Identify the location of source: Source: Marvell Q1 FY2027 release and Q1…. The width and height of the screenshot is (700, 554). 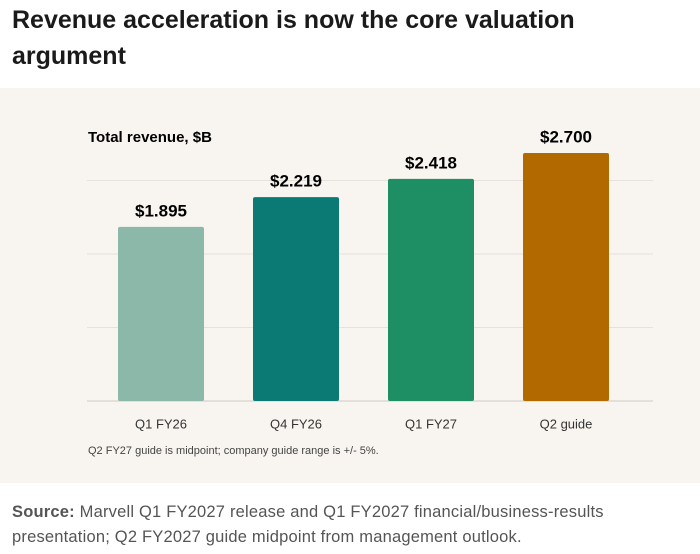
(352, 525).